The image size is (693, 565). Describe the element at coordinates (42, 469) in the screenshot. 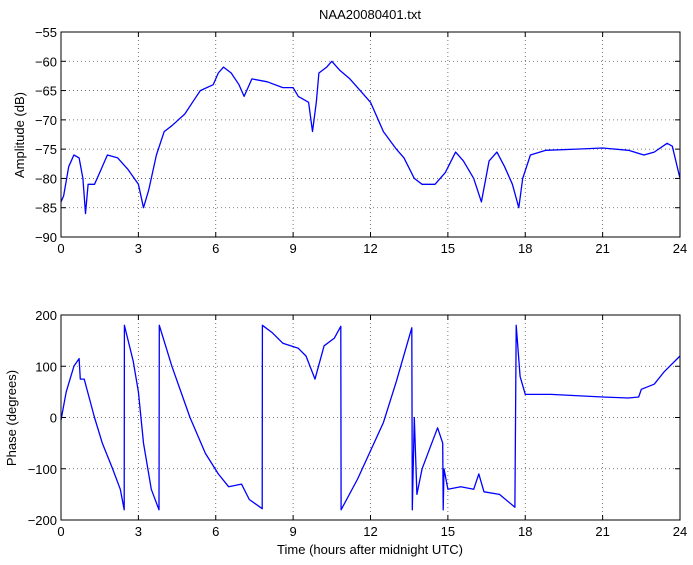

I see `y-tick-label: −100` at that location.